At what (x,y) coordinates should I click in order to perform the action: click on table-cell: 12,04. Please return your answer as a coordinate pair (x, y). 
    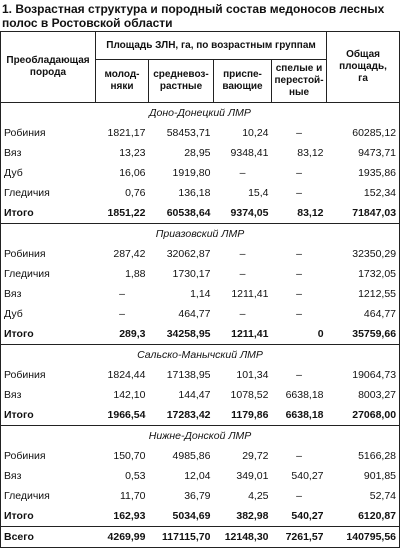
    Looking at the image, I should click on (197, 476).